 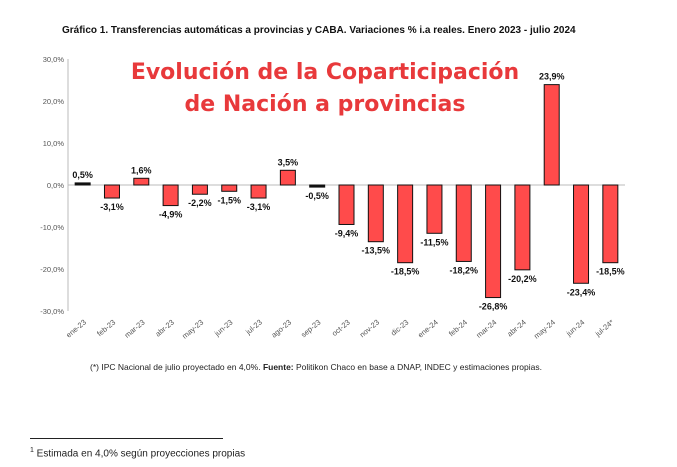 What do you see at coordinates (341, 328) in the screenshot?
I see `x-tick-label: oct-23` at bounding box center [341, 328].